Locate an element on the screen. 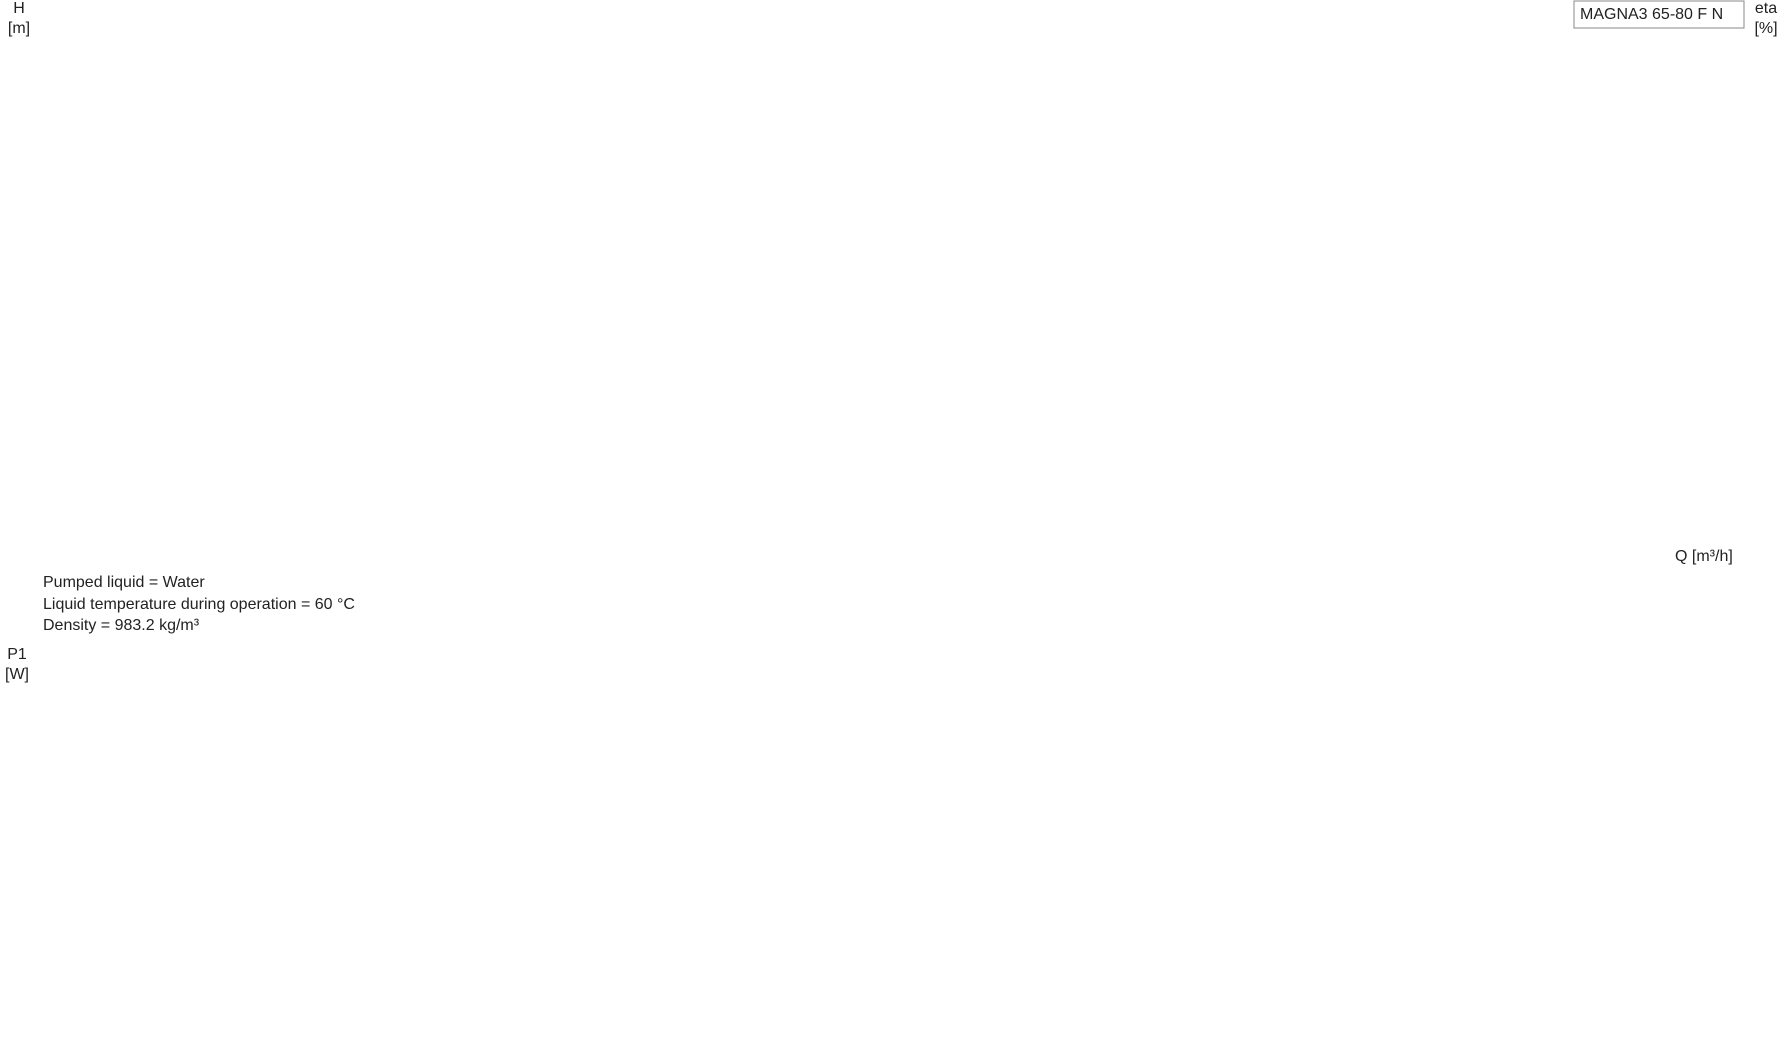  product-label-box is located at coordinates (1659, 14).